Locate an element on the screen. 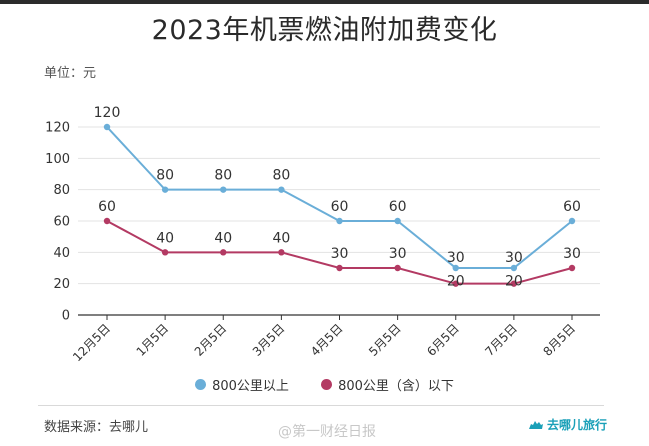 This screenshot has width=649, height=446. brand-text: 去哪儿旅行 is located at coordinates (577, 425).